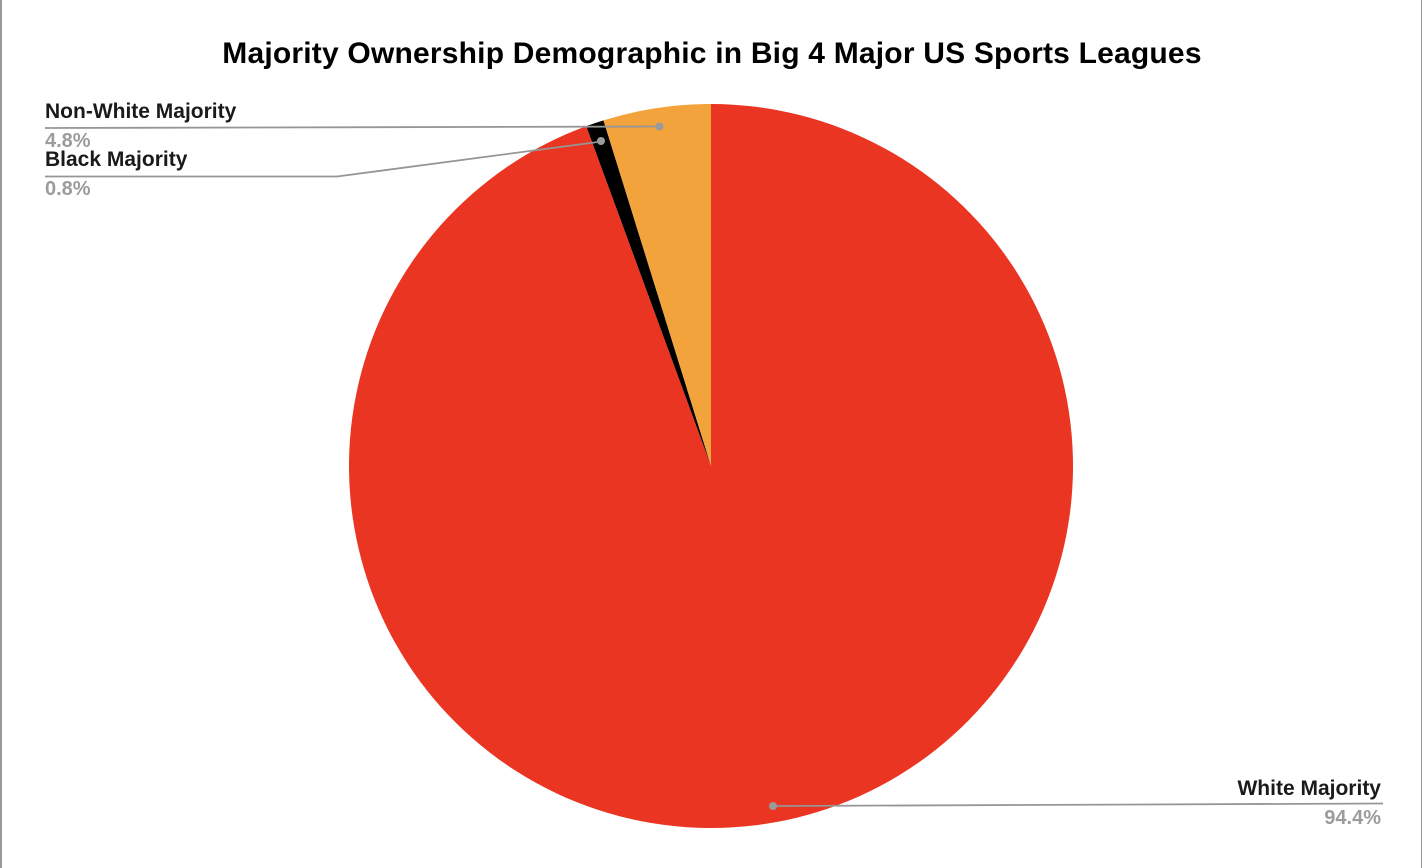  I want to click on leader-line-black-majority, so click(322, 159).